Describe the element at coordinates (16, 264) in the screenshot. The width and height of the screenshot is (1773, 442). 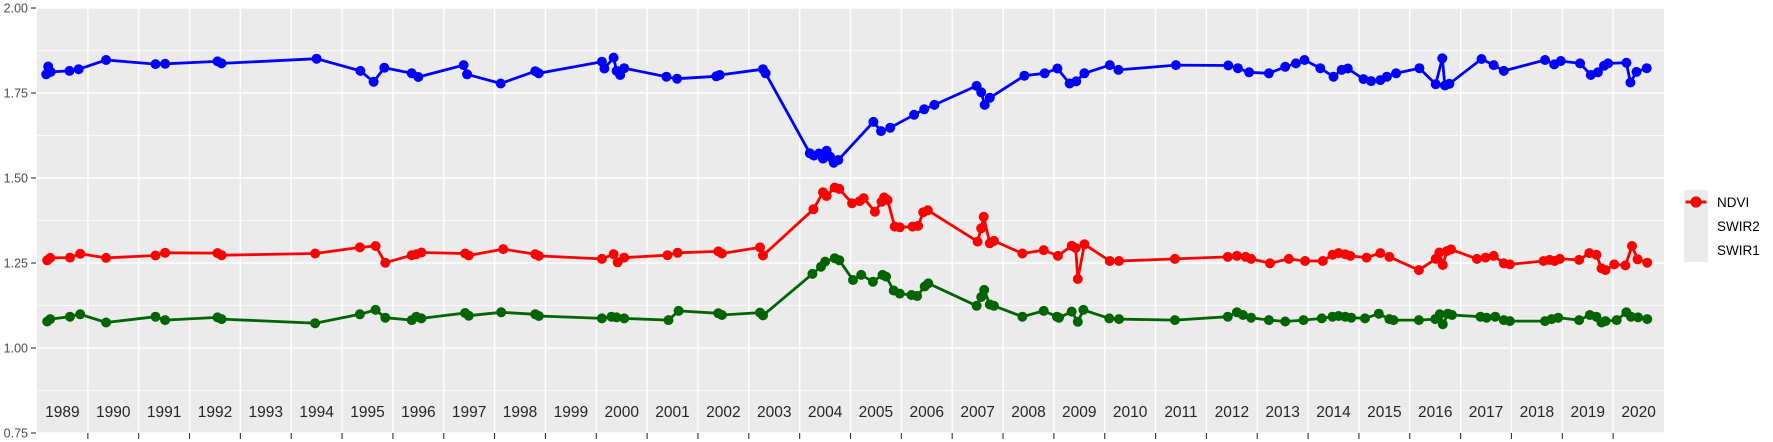
I see `y-tick-label: 1.25` at that location.